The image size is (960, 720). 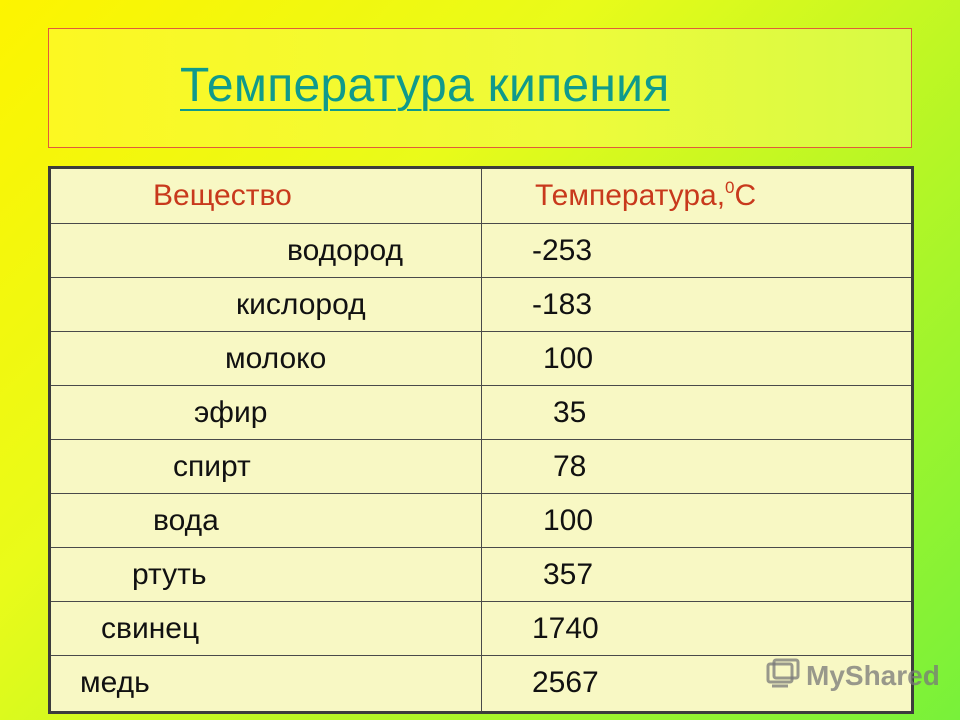 I want to click on slide-title: Температура кипения, so click(x=425, y=85).